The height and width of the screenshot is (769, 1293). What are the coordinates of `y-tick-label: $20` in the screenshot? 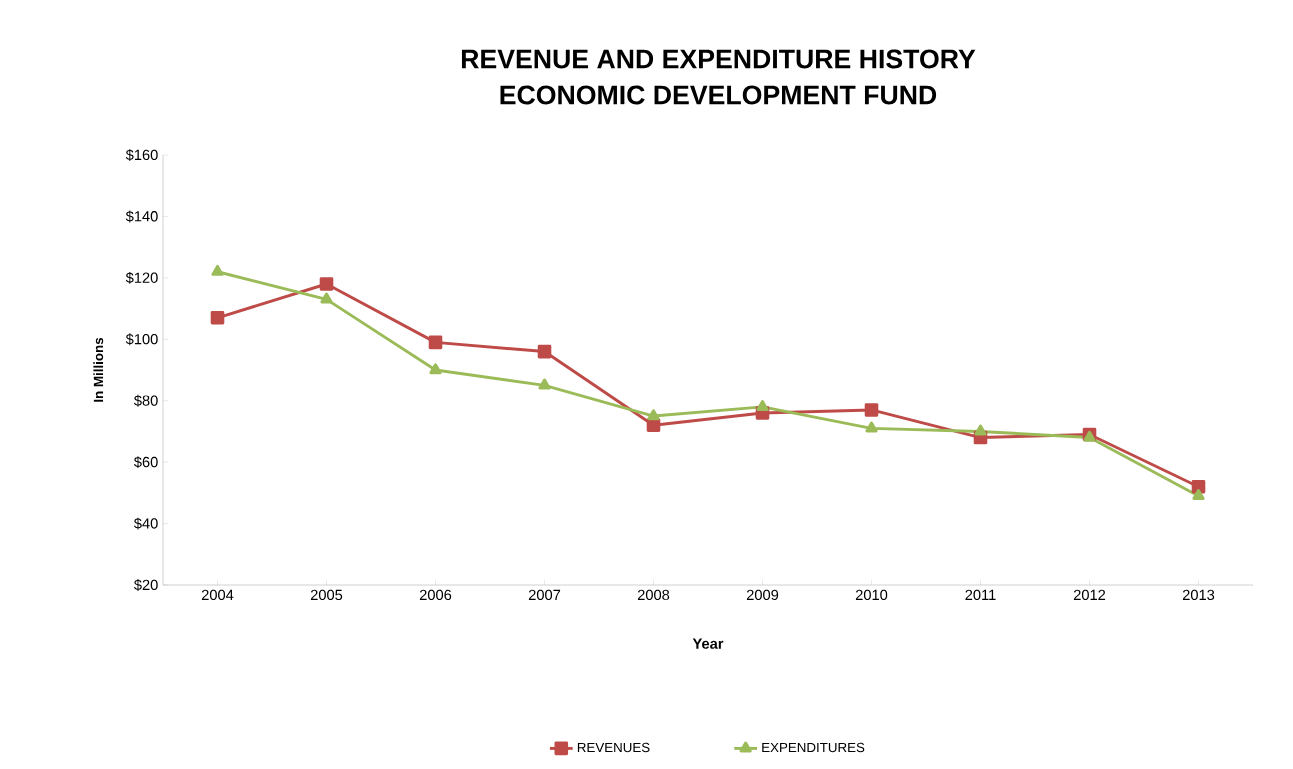 It's located at (145, 585).